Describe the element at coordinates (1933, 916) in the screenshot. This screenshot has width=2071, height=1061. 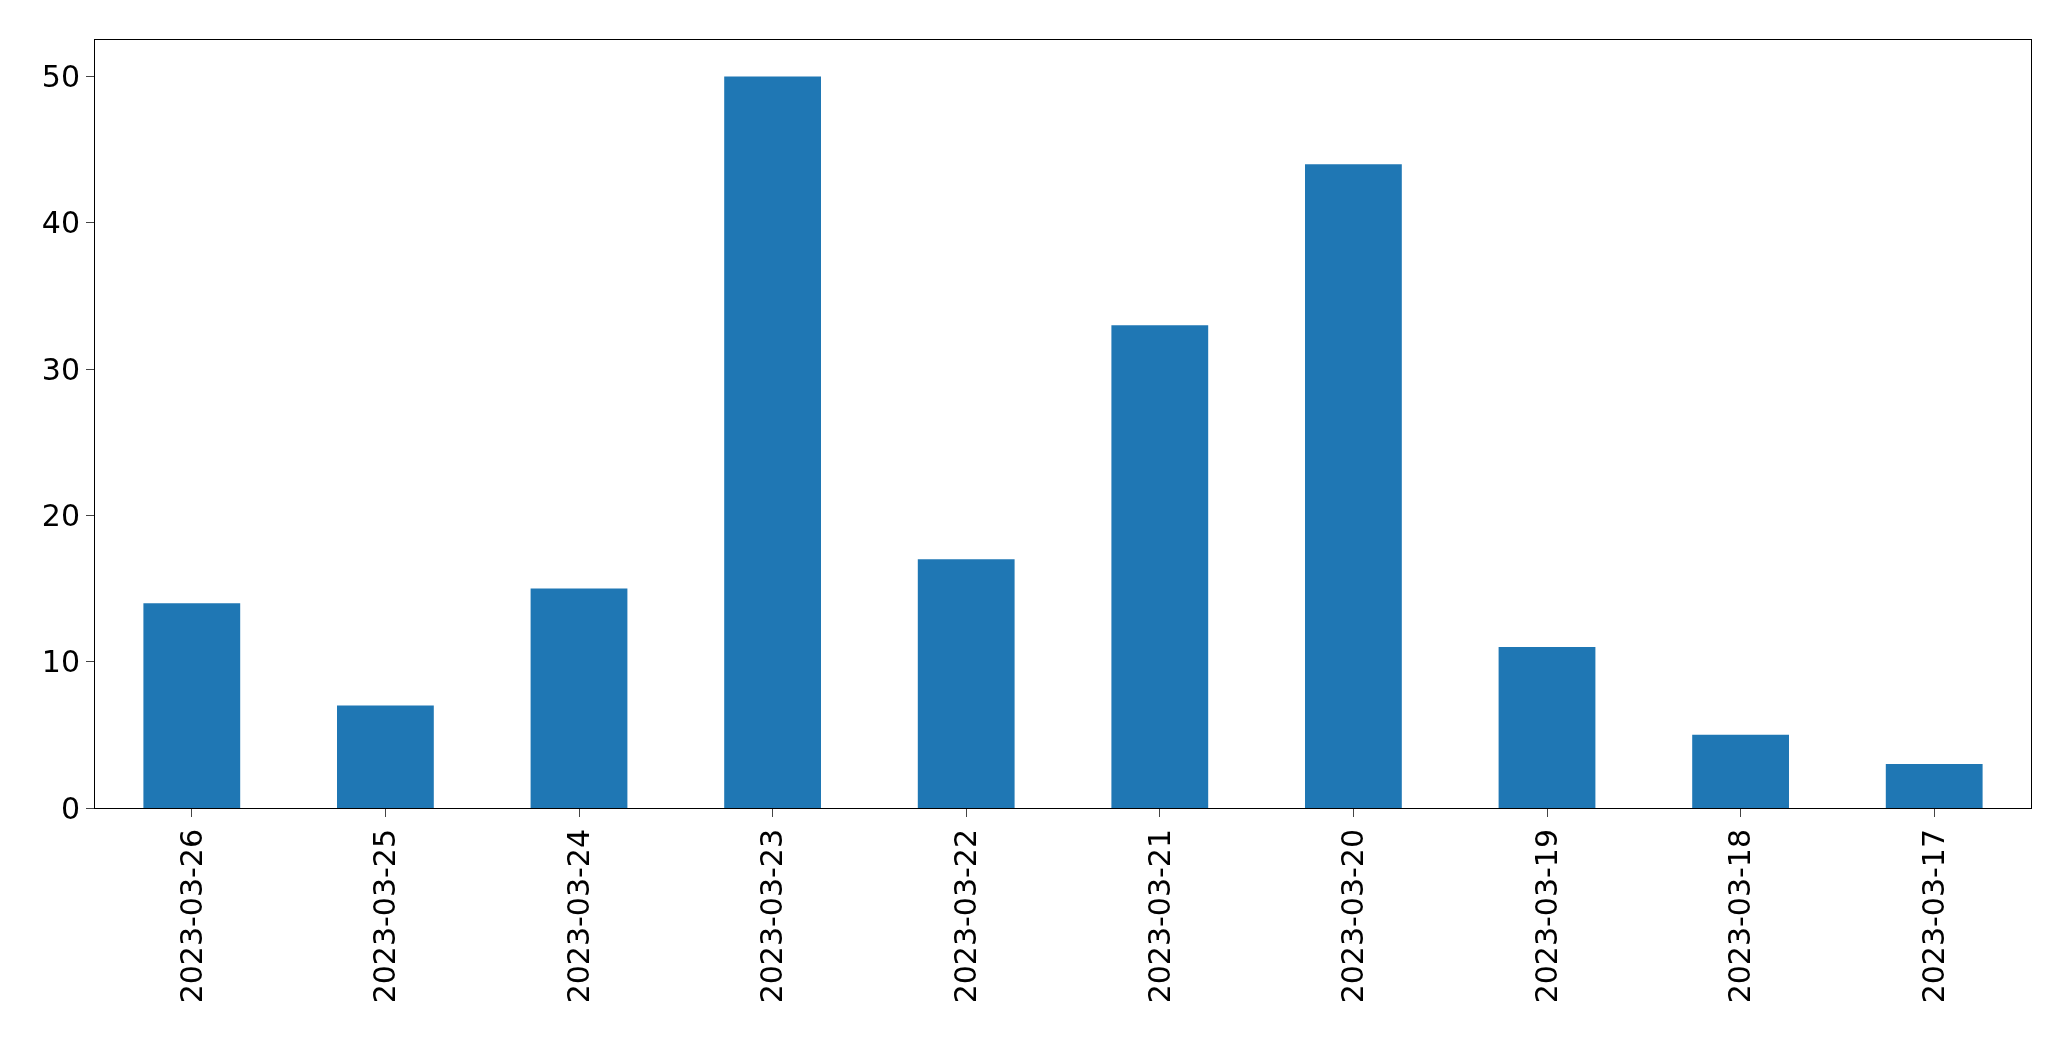
I see `x-tick-label: 2023-03-17` at that location.